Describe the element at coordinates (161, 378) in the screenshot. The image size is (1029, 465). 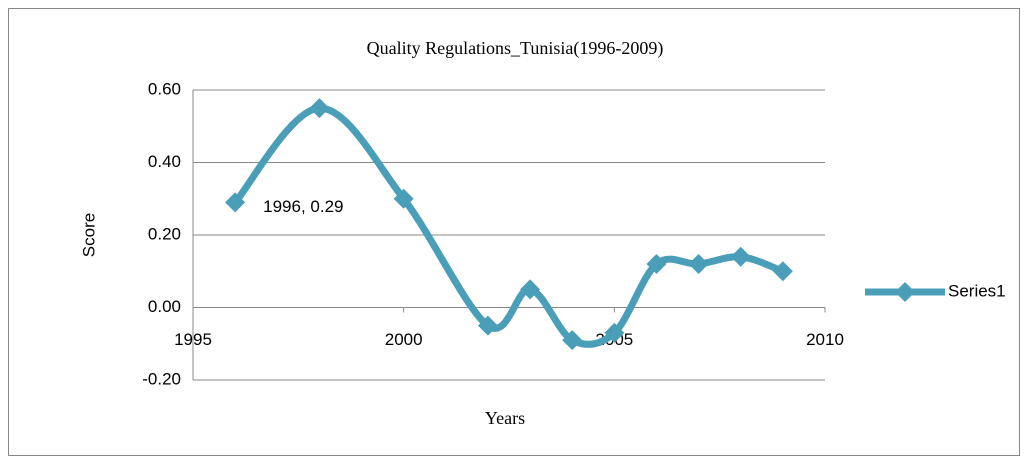
I see `y-tick-label: -0.20` at that location.